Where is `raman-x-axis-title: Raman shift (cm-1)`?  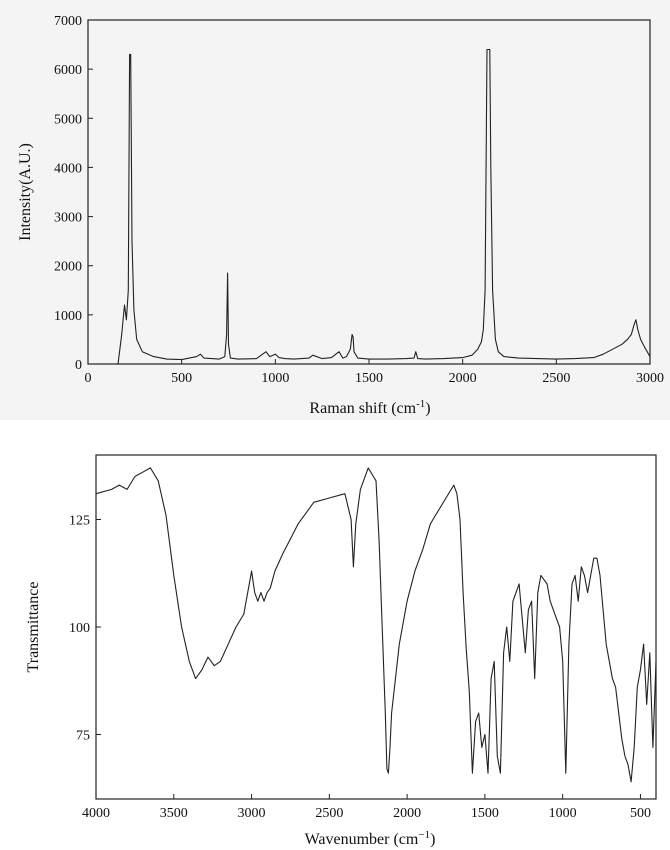
raman-x-axis-title: Raman shift (cm-1) is located at coordinates (369, 407).